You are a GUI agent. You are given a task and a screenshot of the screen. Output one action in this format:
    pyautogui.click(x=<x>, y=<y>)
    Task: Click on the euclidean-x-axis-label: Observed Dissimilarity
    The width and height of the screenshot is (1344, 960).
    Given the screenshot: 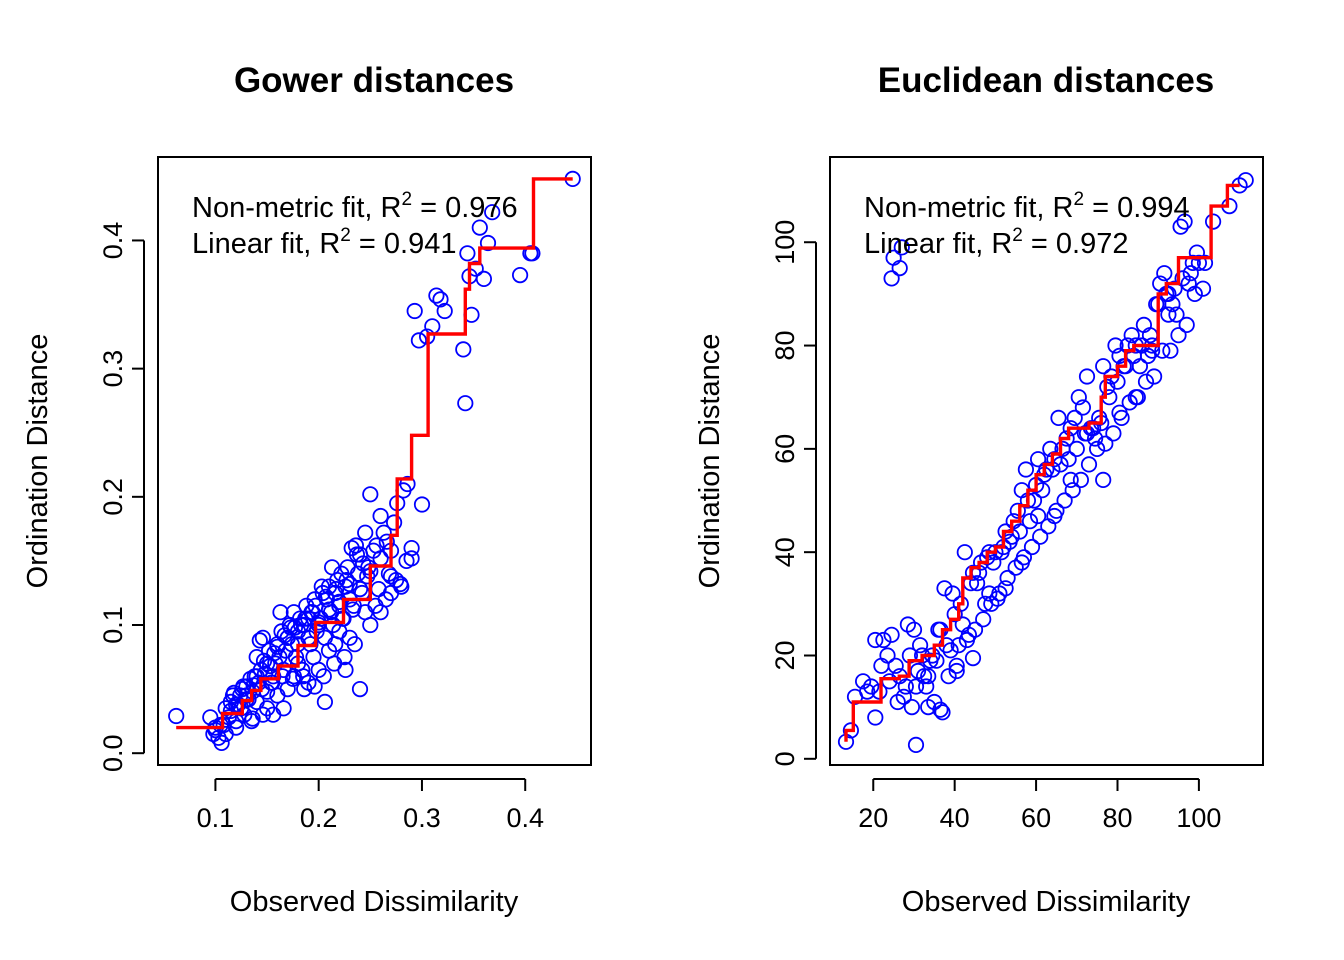 What is the action you would take?
    pyautogui.click(x=1046, y=902)
    